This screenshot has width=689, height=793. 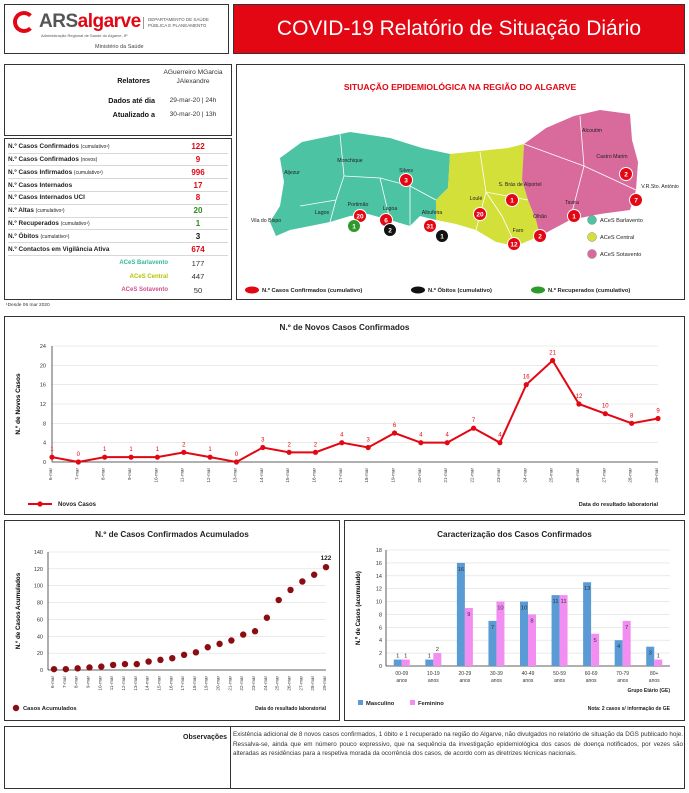 What do you see at coordinates (64, 682) in the screenshot?
I see `x-tick-label: 7-mar` at bounding box center [64, 682].